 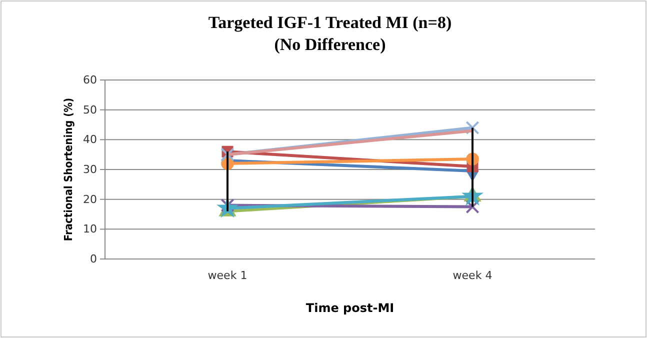 What do you see at coordinates (90, 169) in the screenshot?
I see `y-tick-label: 30` at bounding box center [90, 169].